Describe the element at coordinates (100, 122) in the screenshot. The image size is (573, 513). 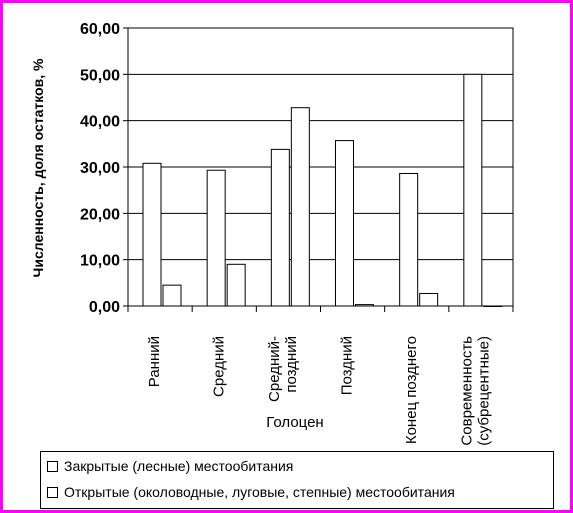
I see `y-tick-label: 40,00` at that location.